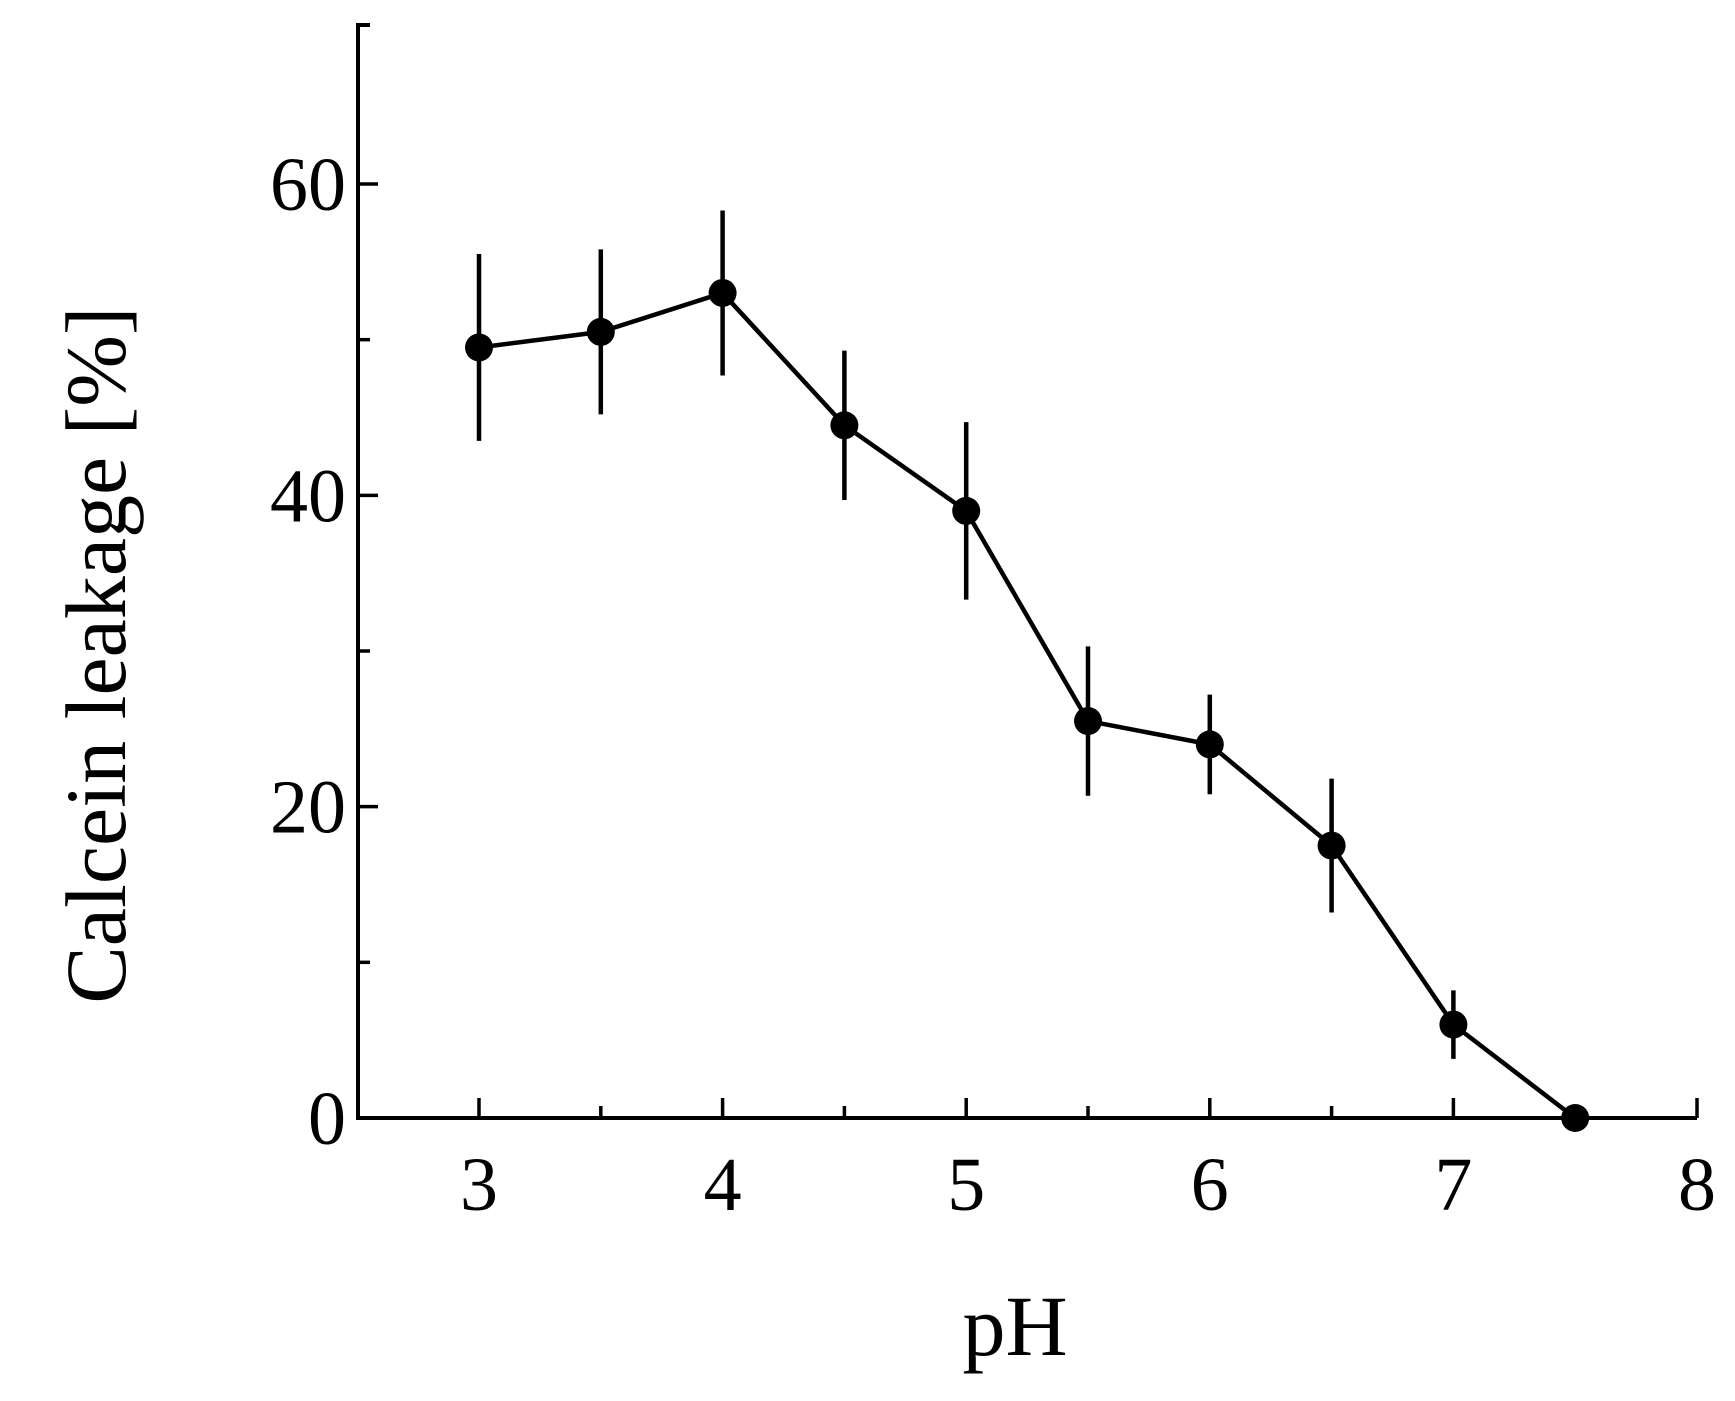  What do you see at coordinates (96, 654) in the screenshot?
I see `y-axis-title: Calcein leakage [%]` at bounding box center [96, 654].